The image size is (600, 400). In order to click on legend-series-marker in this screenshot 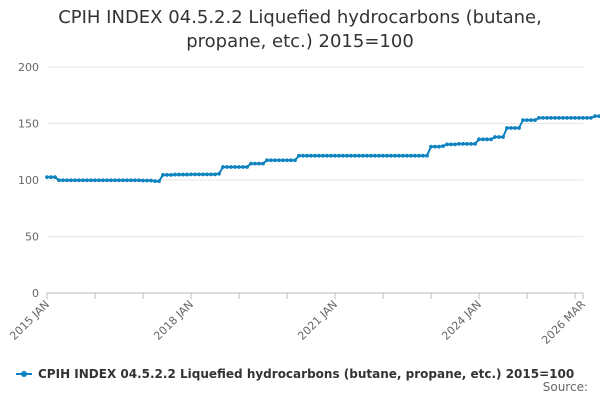, I will do `click(24, 374)`.